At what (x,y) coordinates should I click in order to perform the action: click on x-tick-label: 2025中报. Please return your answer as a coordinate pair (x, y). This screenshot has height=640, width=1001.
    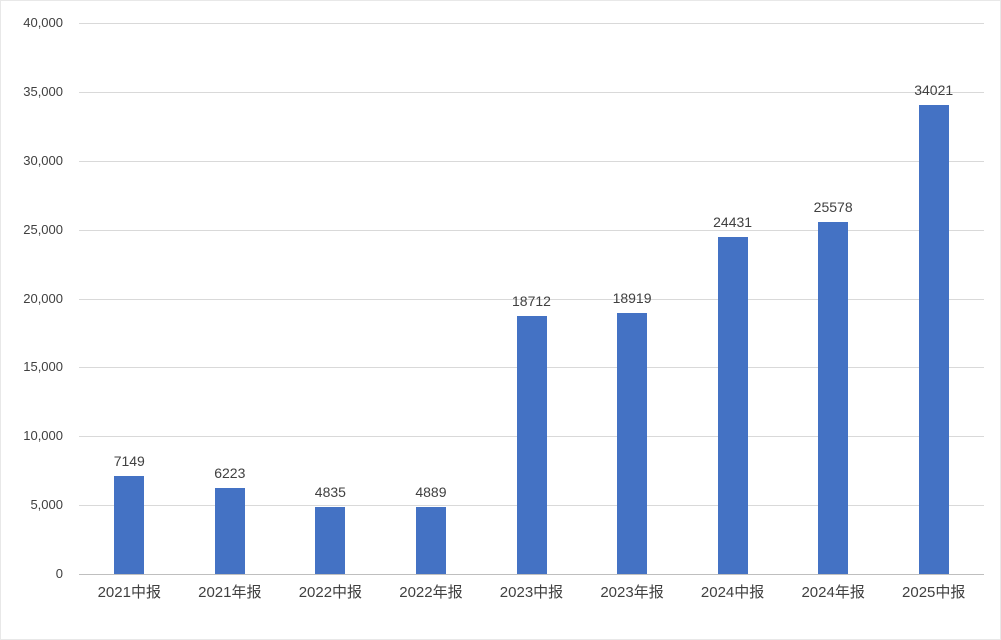
    Looking at the image, I should click on (934, 592).